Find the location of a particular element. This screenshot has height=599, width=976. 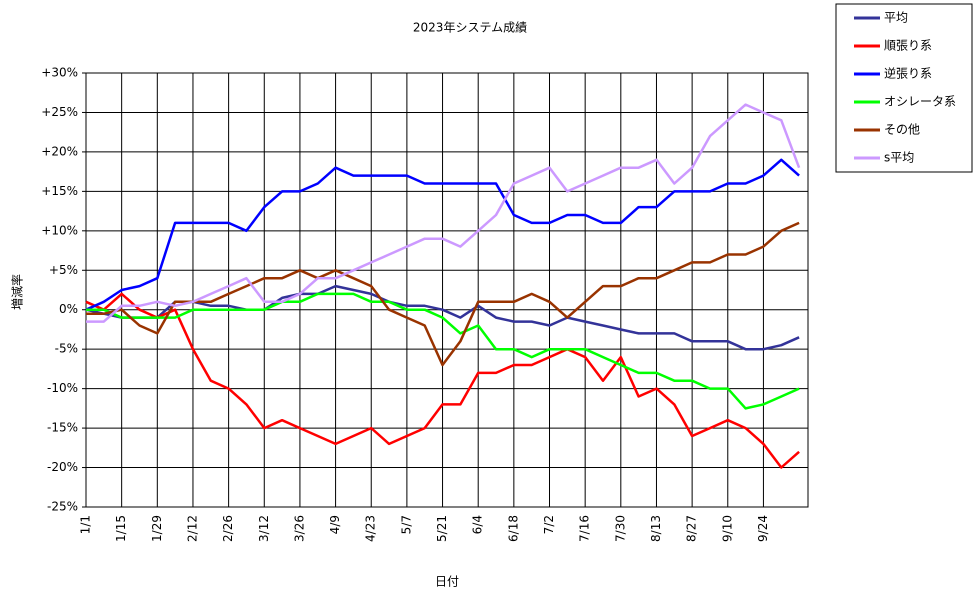

legend-box is located at coordinates (904, 88).